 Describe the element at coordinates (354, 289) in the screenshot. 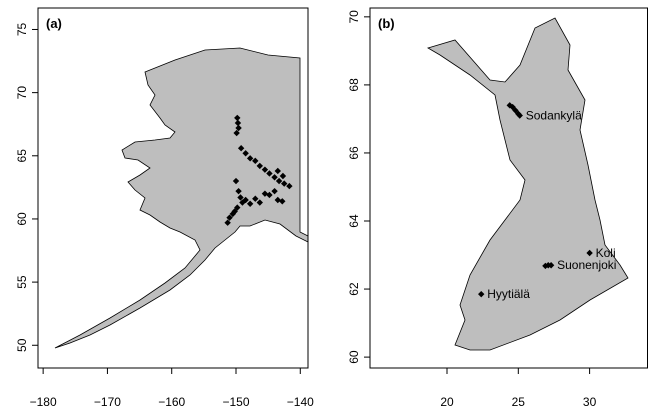

I see `y-tick-label: 62` at that location.